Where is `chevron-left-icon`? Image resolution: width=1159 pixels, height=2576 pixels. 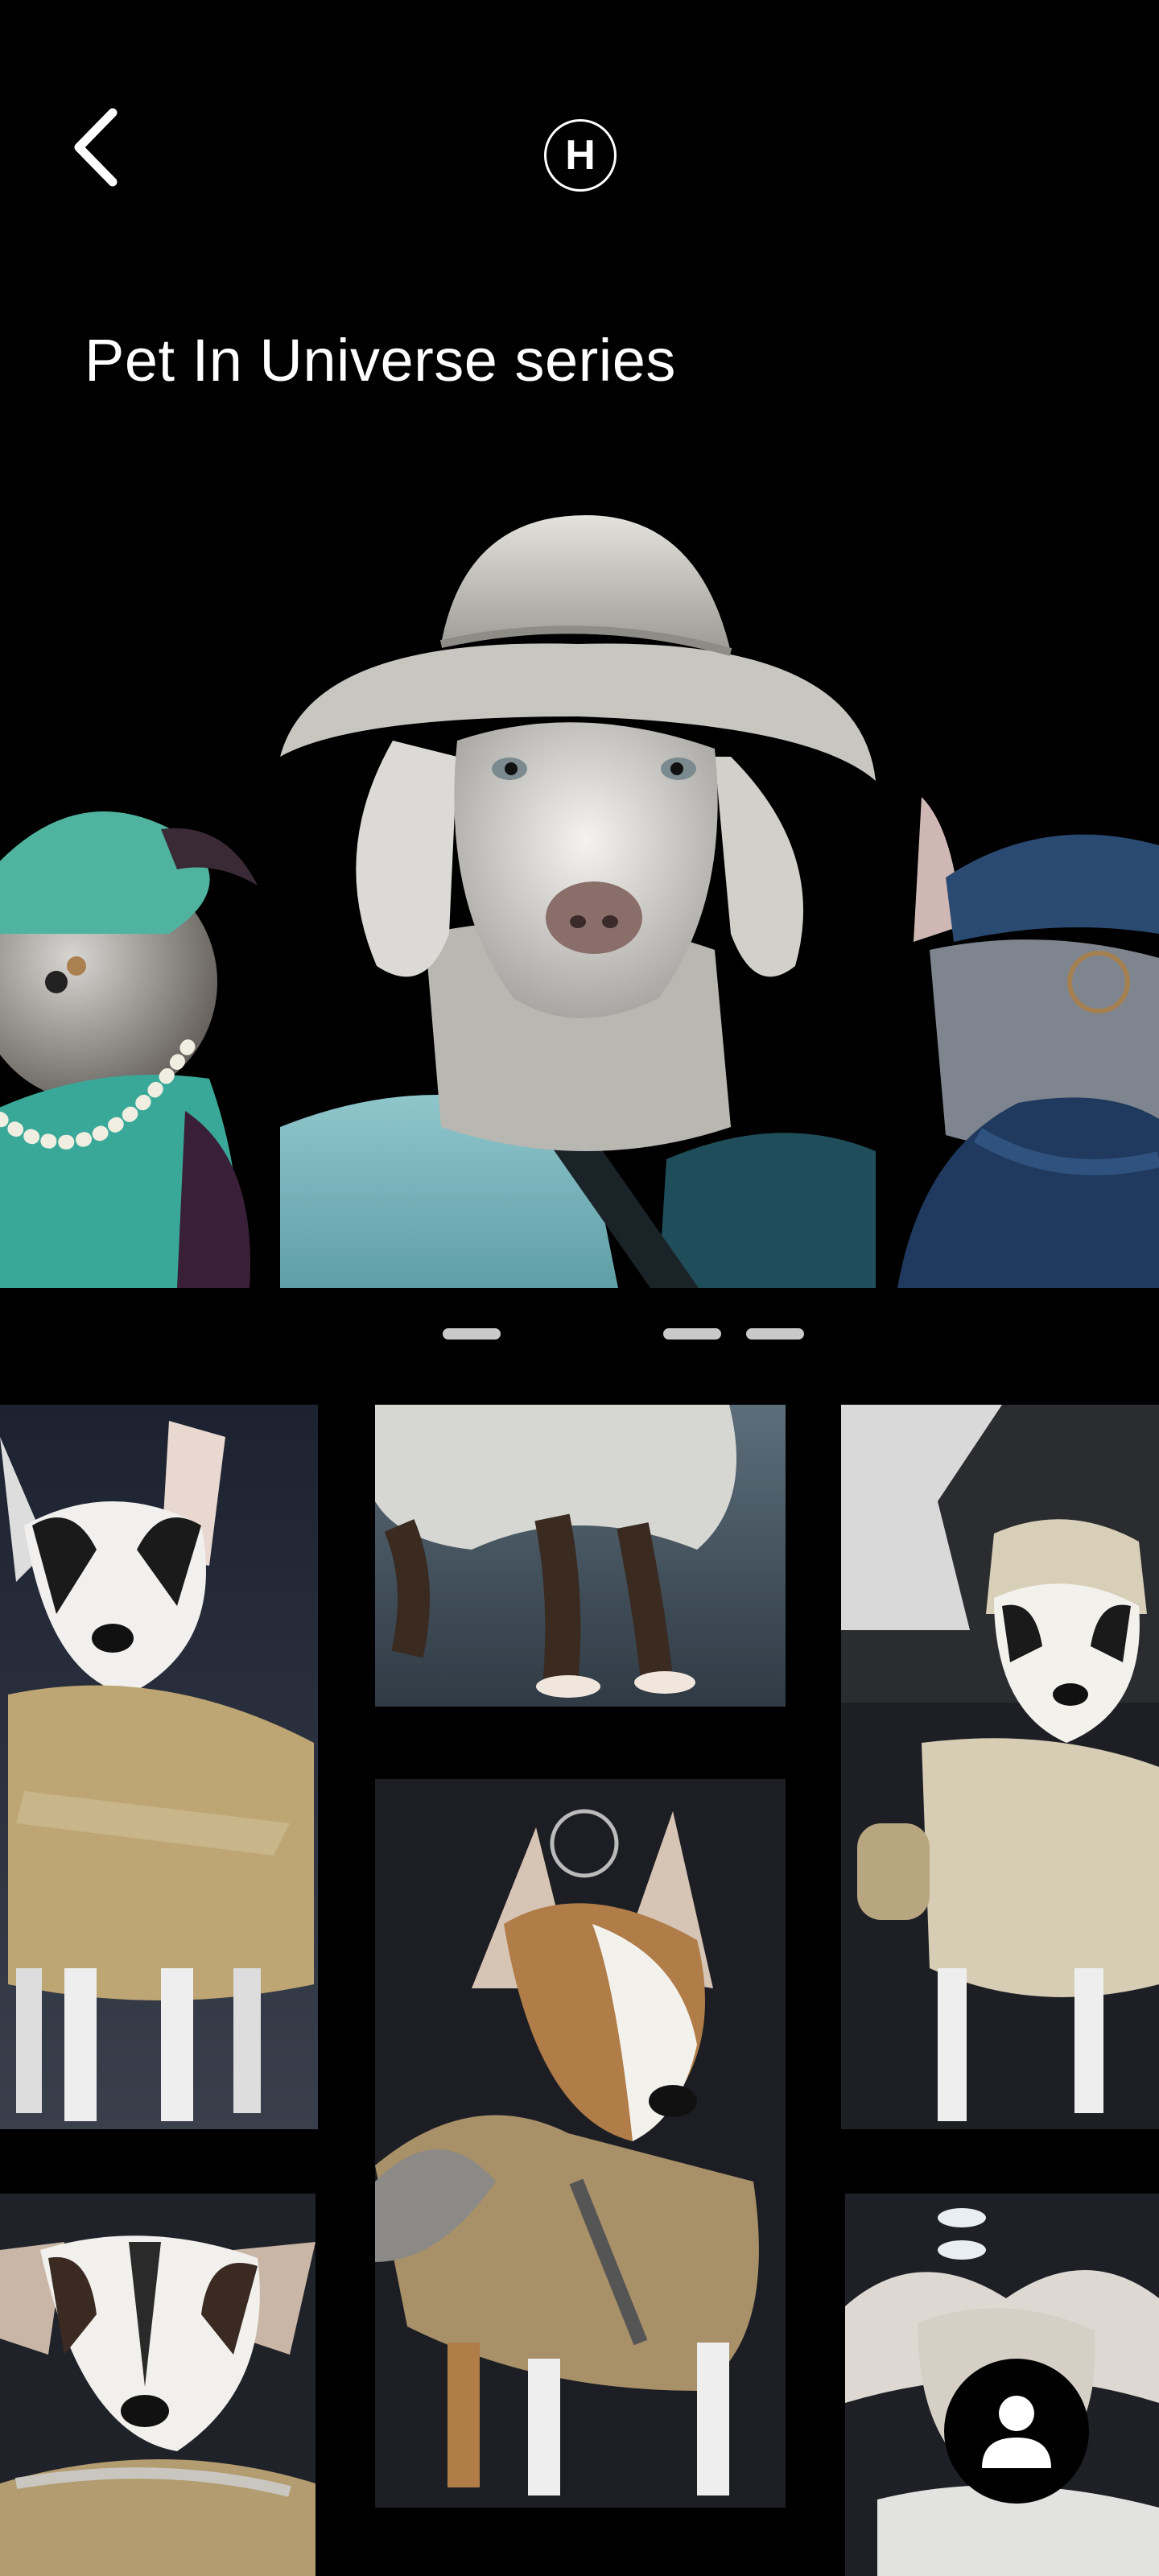 chevron-left-icon is located at coordinates (96, 147).